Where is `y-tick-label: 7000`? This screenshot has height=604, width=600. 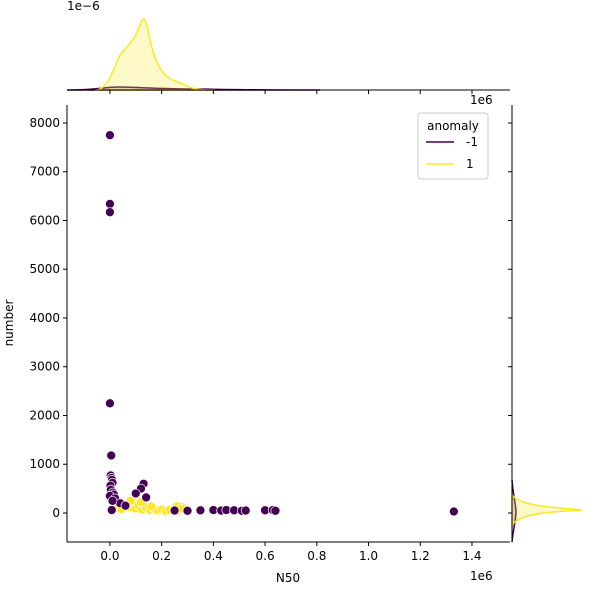
y-tick-label: 7000 is located at coordinates (44, 172).